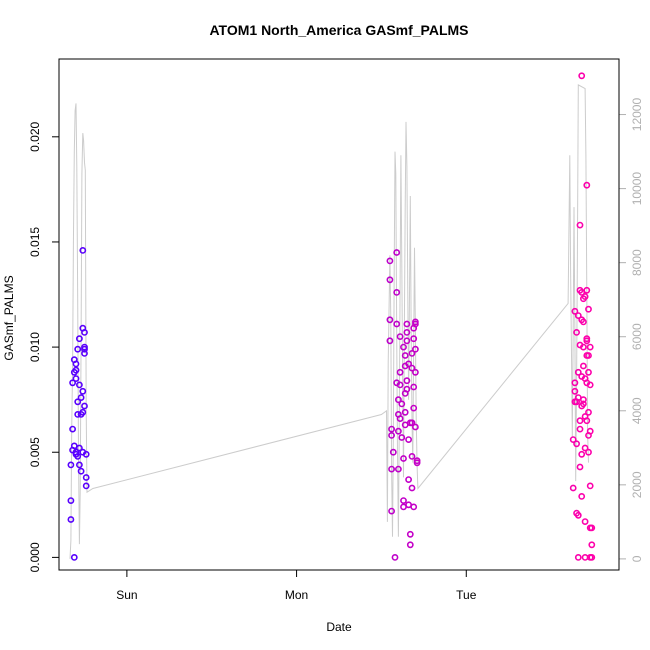  I want to click on x-tick-label: Tue, so click(466, 595).